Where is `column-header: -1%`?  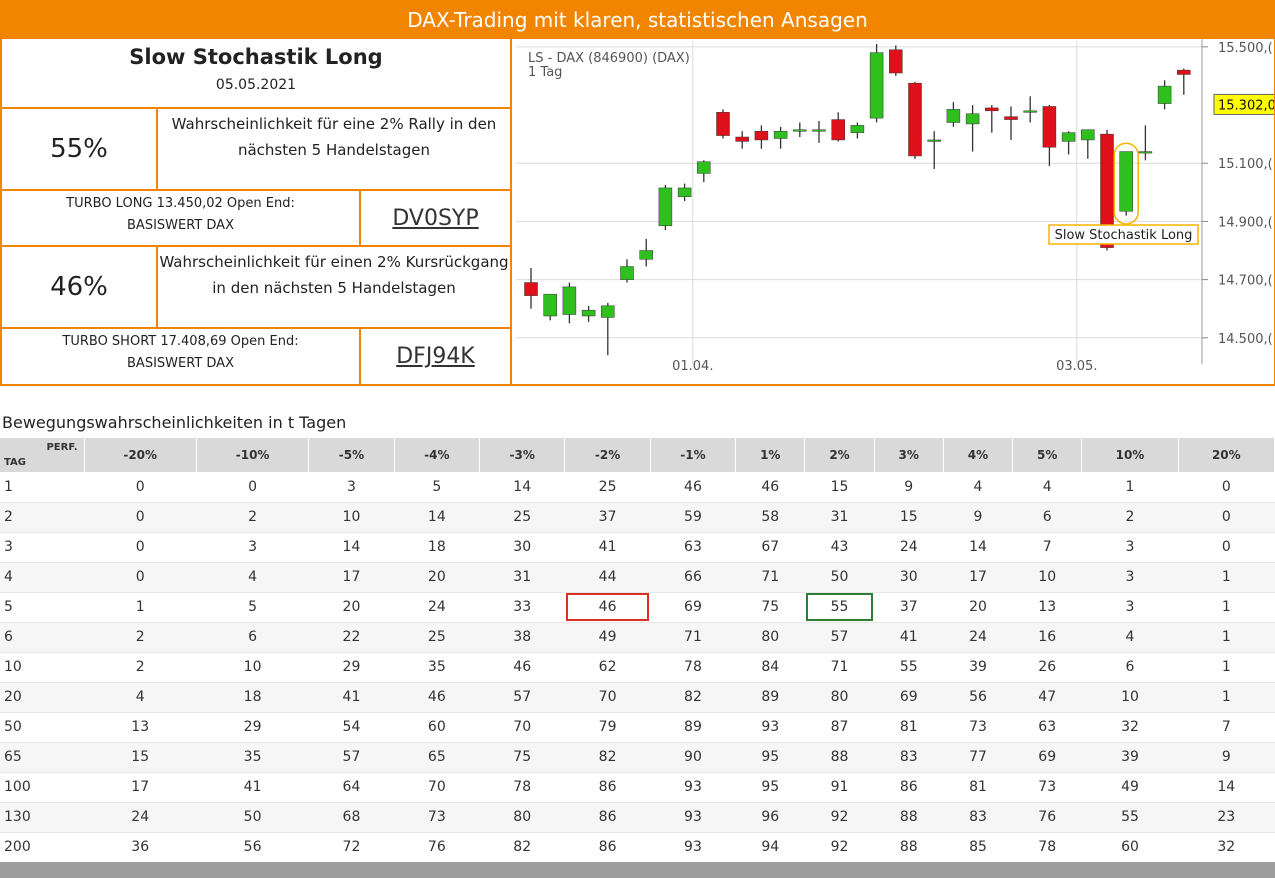 column-header: -1% is located at coordinates (693, 455).